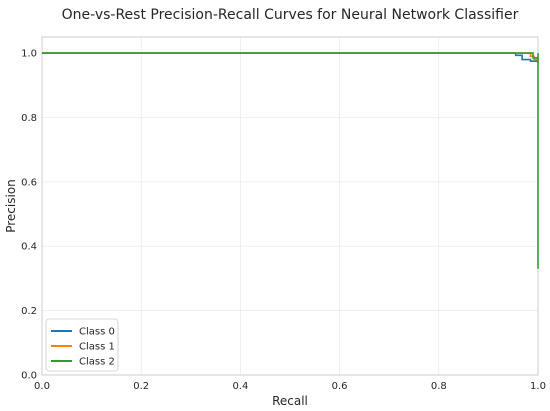 This screenshot has height=411, width=550. Describe the element at coordinates (29, 311) in the screenshot. I see `y-tick-label: 0.2` at that location.